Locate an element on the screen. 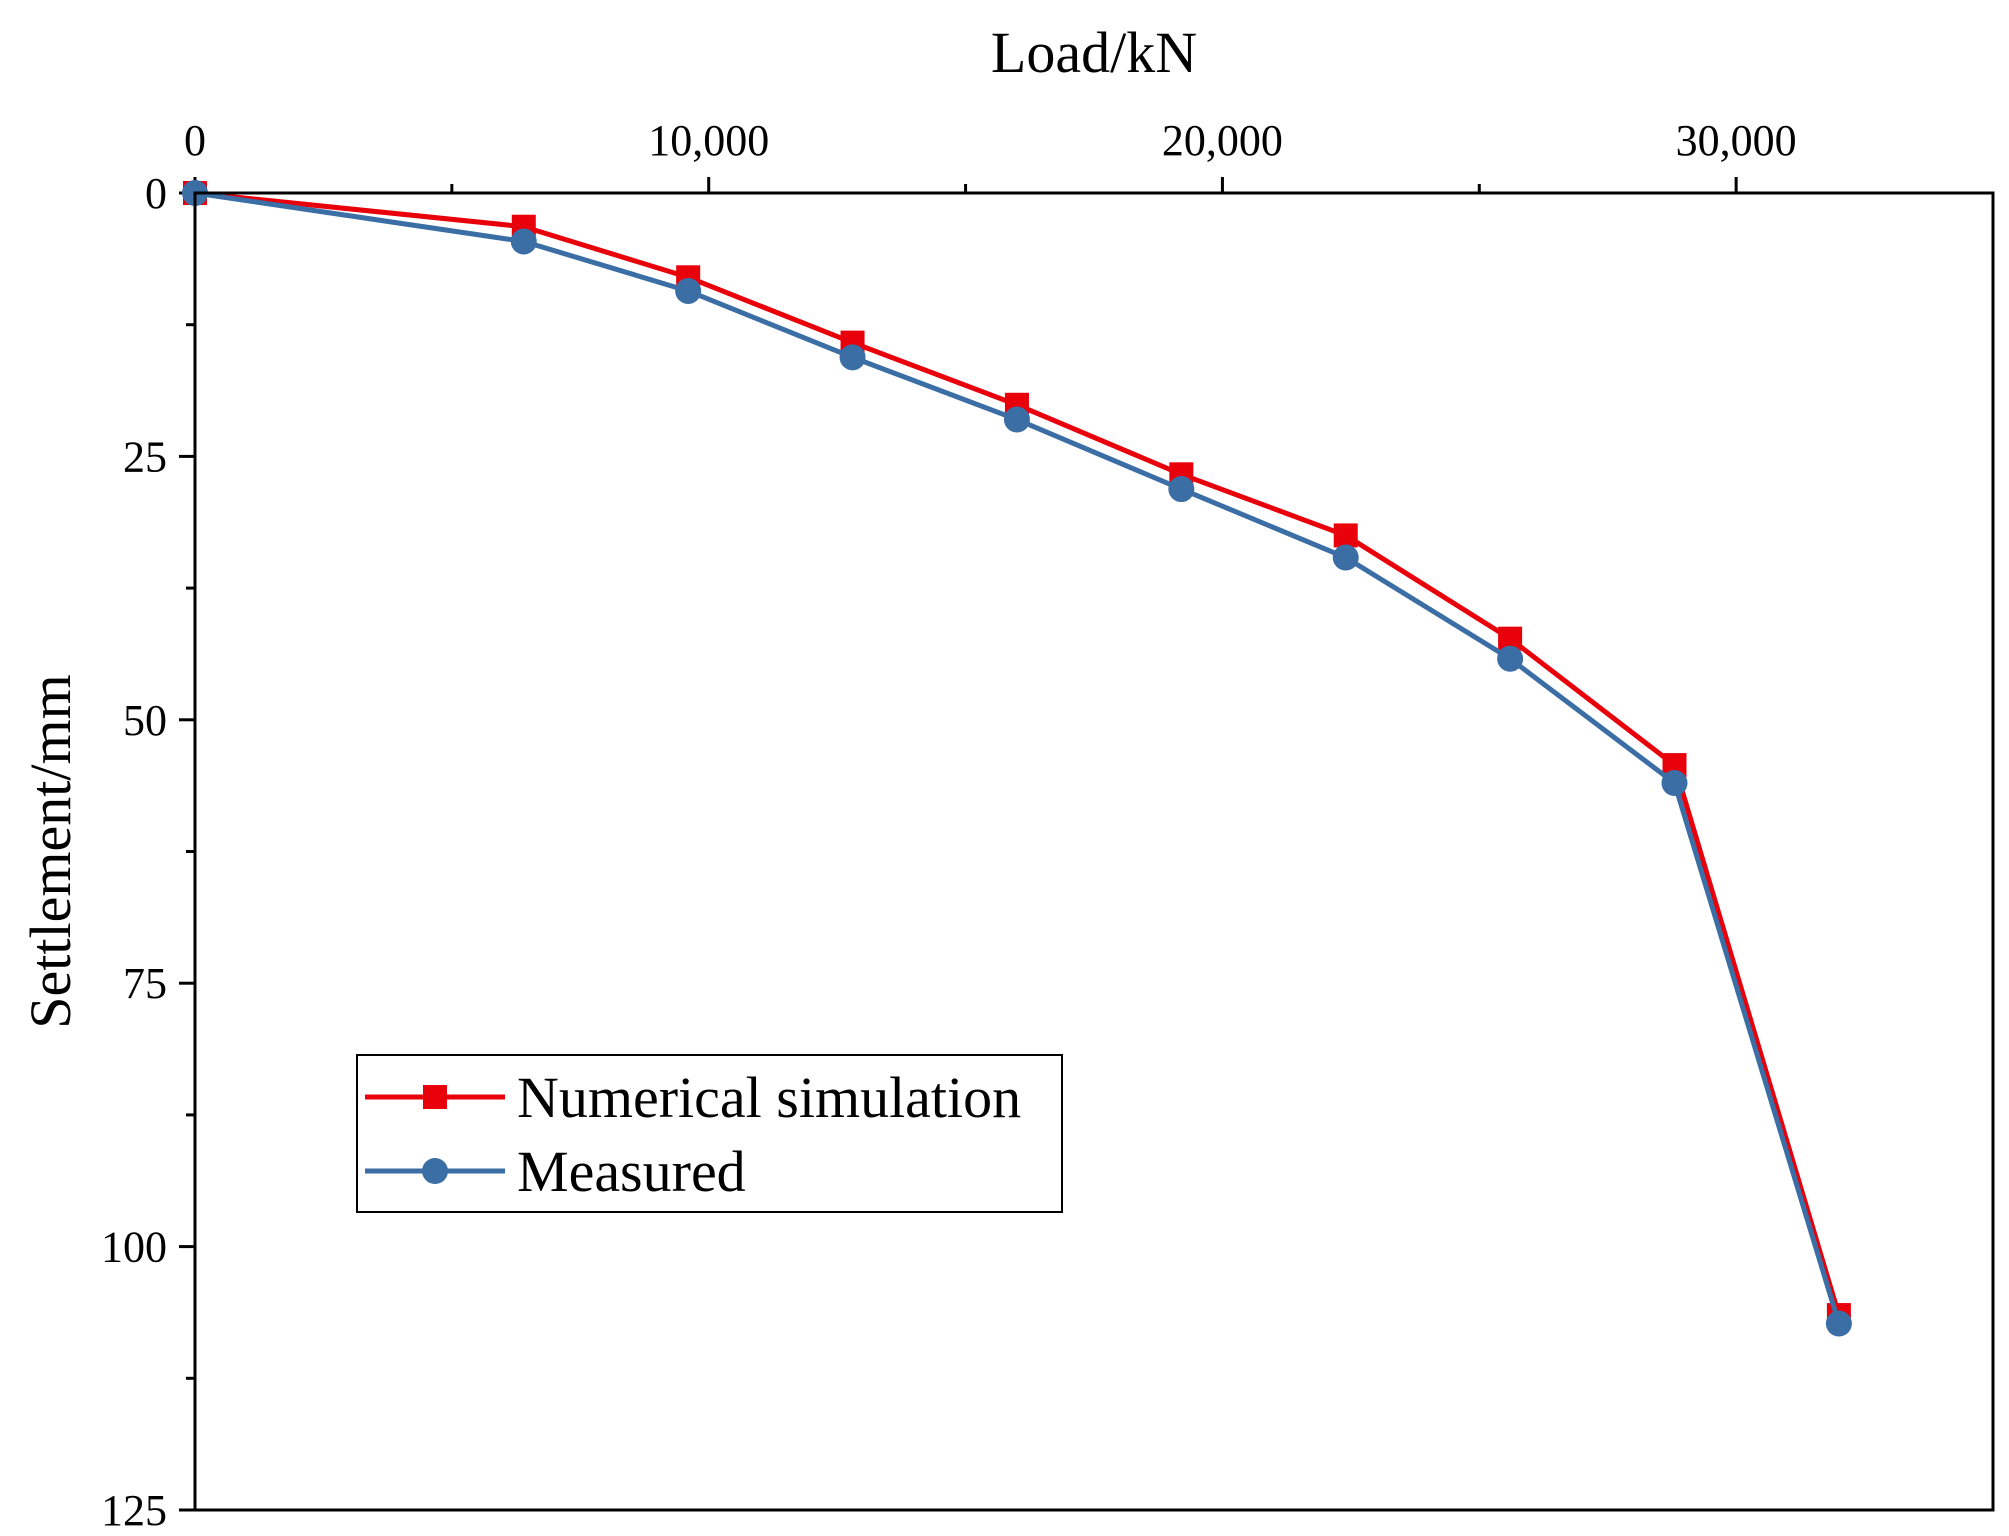 The image size is (2009, 1536). legend-label: Measured is located at coordinates (631, 1171).